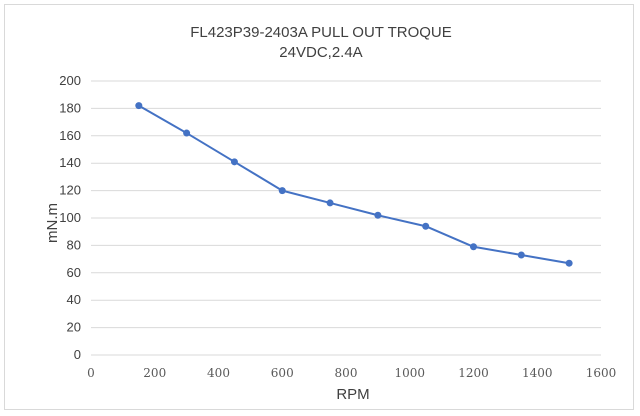  I want to click on x-tick-label: 1600, so click(601, 373).